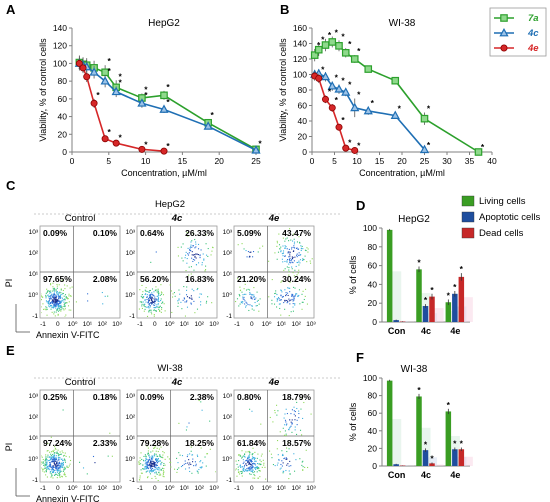  What do you see at coordinates (470, 161) in the screenshot?
I see `x-tick-label: 35` at bounding box center [470, 161].